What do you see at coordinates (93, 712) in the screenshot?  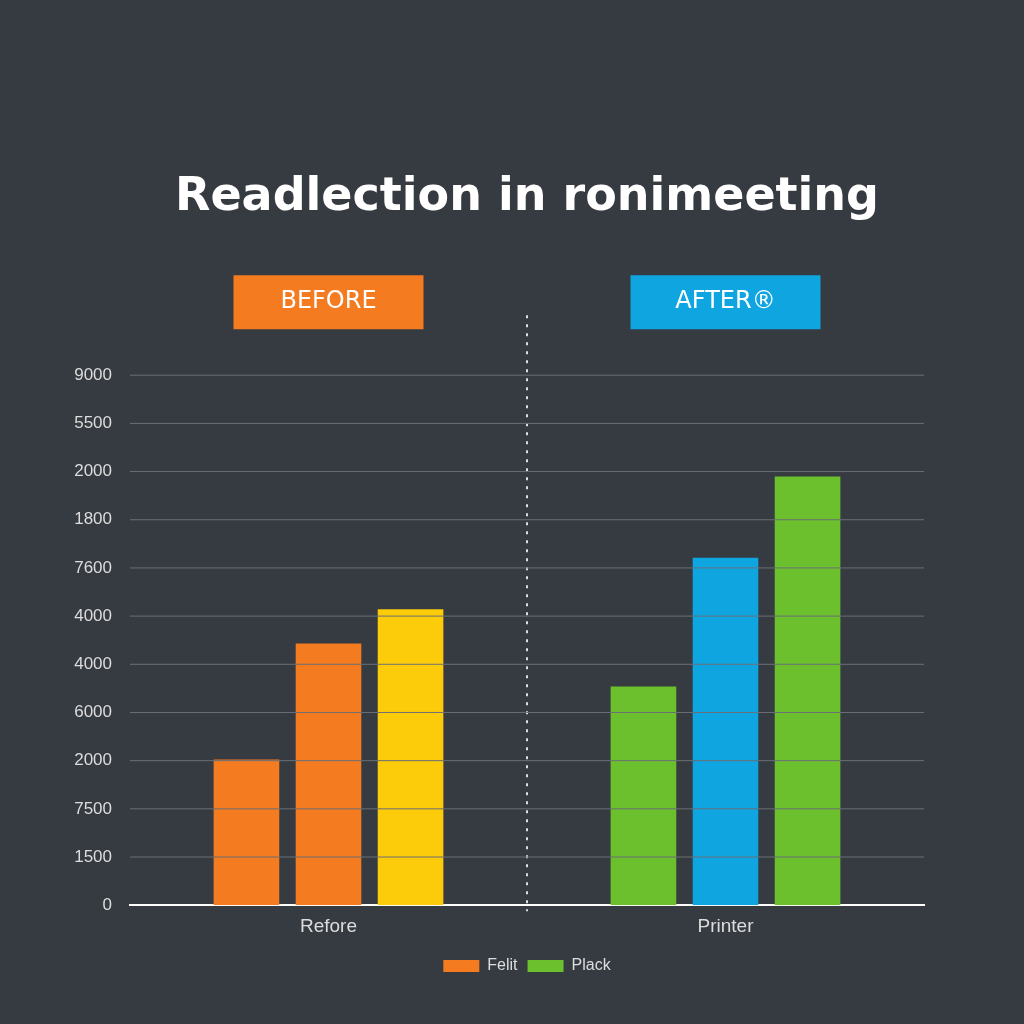 I see `text: 6000` at bounding box center [93, 712].